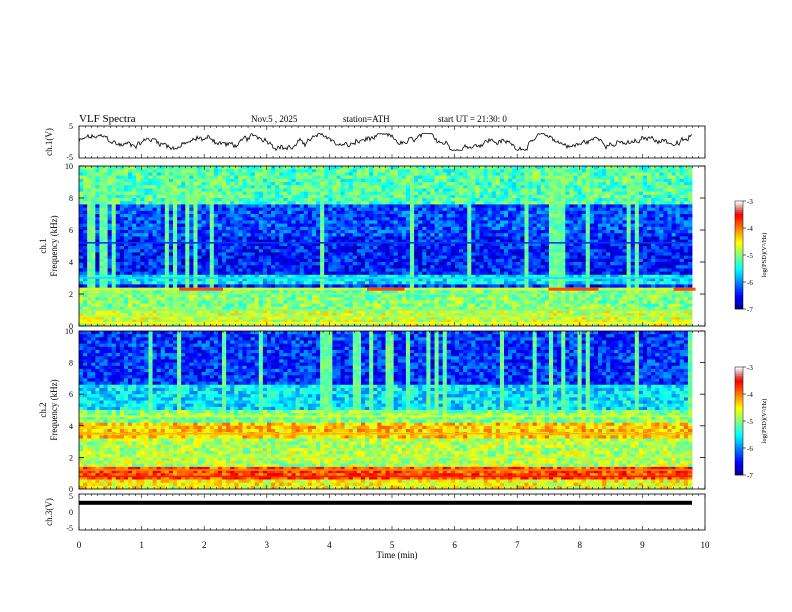 The width and height of the screenshot is (792, 612). What do you see at coordinates (706, 545) in the screenshot?
I see `x-tick-label: 10` at bounding box center [706, 545].